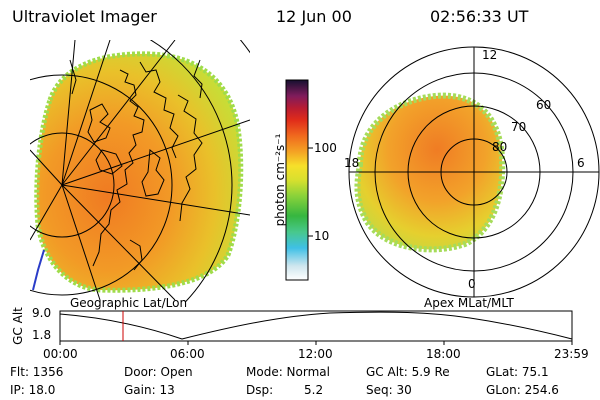  What do you see at coordinates (479, 16) in the screenshot?
I see `time-label: 02:56:33 UT` at bounding box center [479, 16].